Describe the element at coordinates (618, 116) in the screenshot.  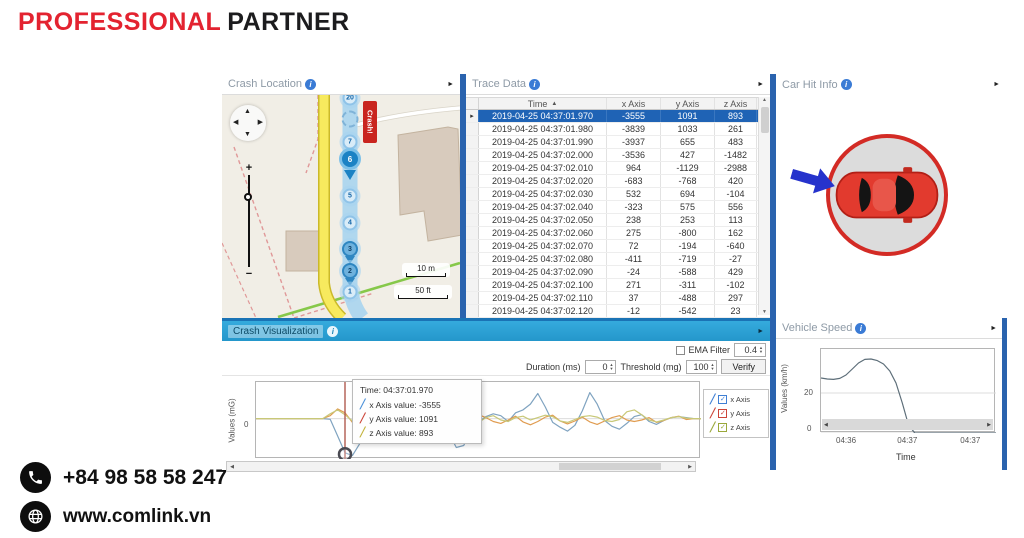
I see `table-row: ▸ 2019-04-25 04:37:01.970 -3555 1091 893` at that location.